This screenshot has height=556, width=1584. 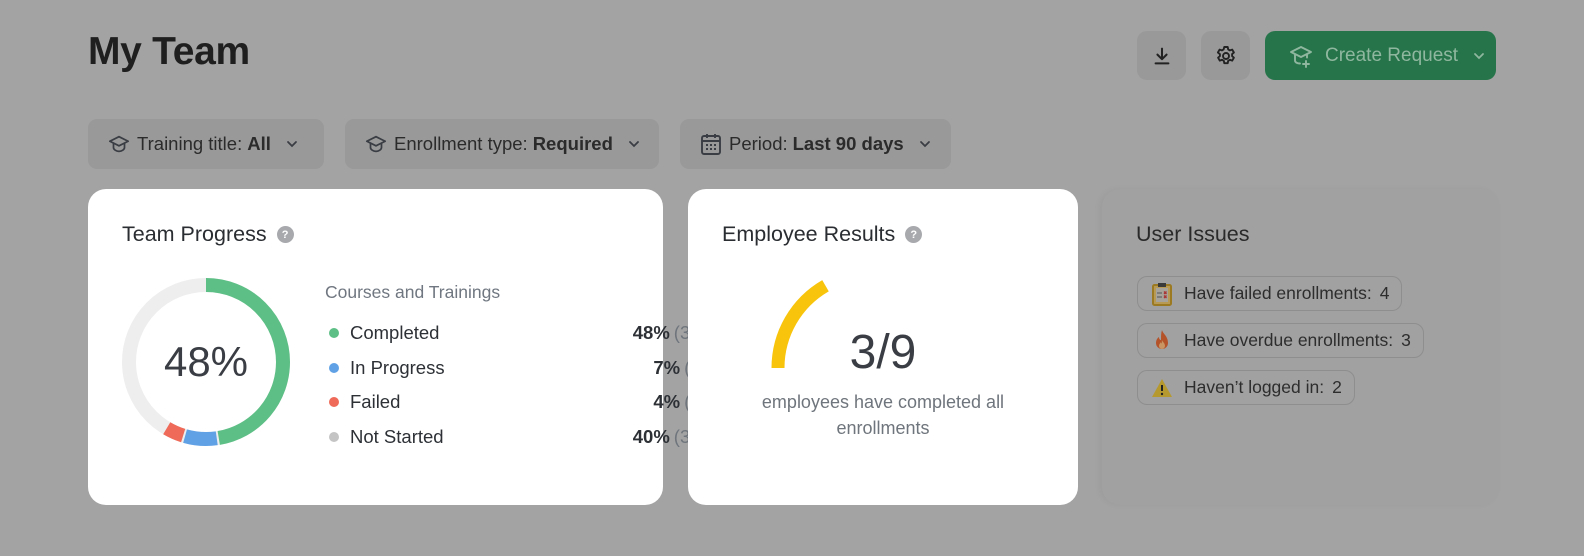 I want to click on legend-item-not-started: Not Started 40% (301), so click(x=523, y=437).